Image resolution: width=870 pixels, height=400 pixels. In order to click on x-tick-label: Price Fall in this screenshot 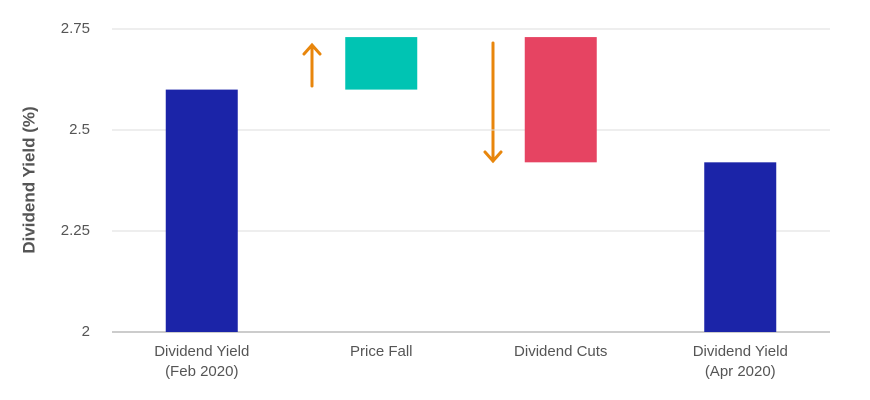, I will do `click(381, 351)`.